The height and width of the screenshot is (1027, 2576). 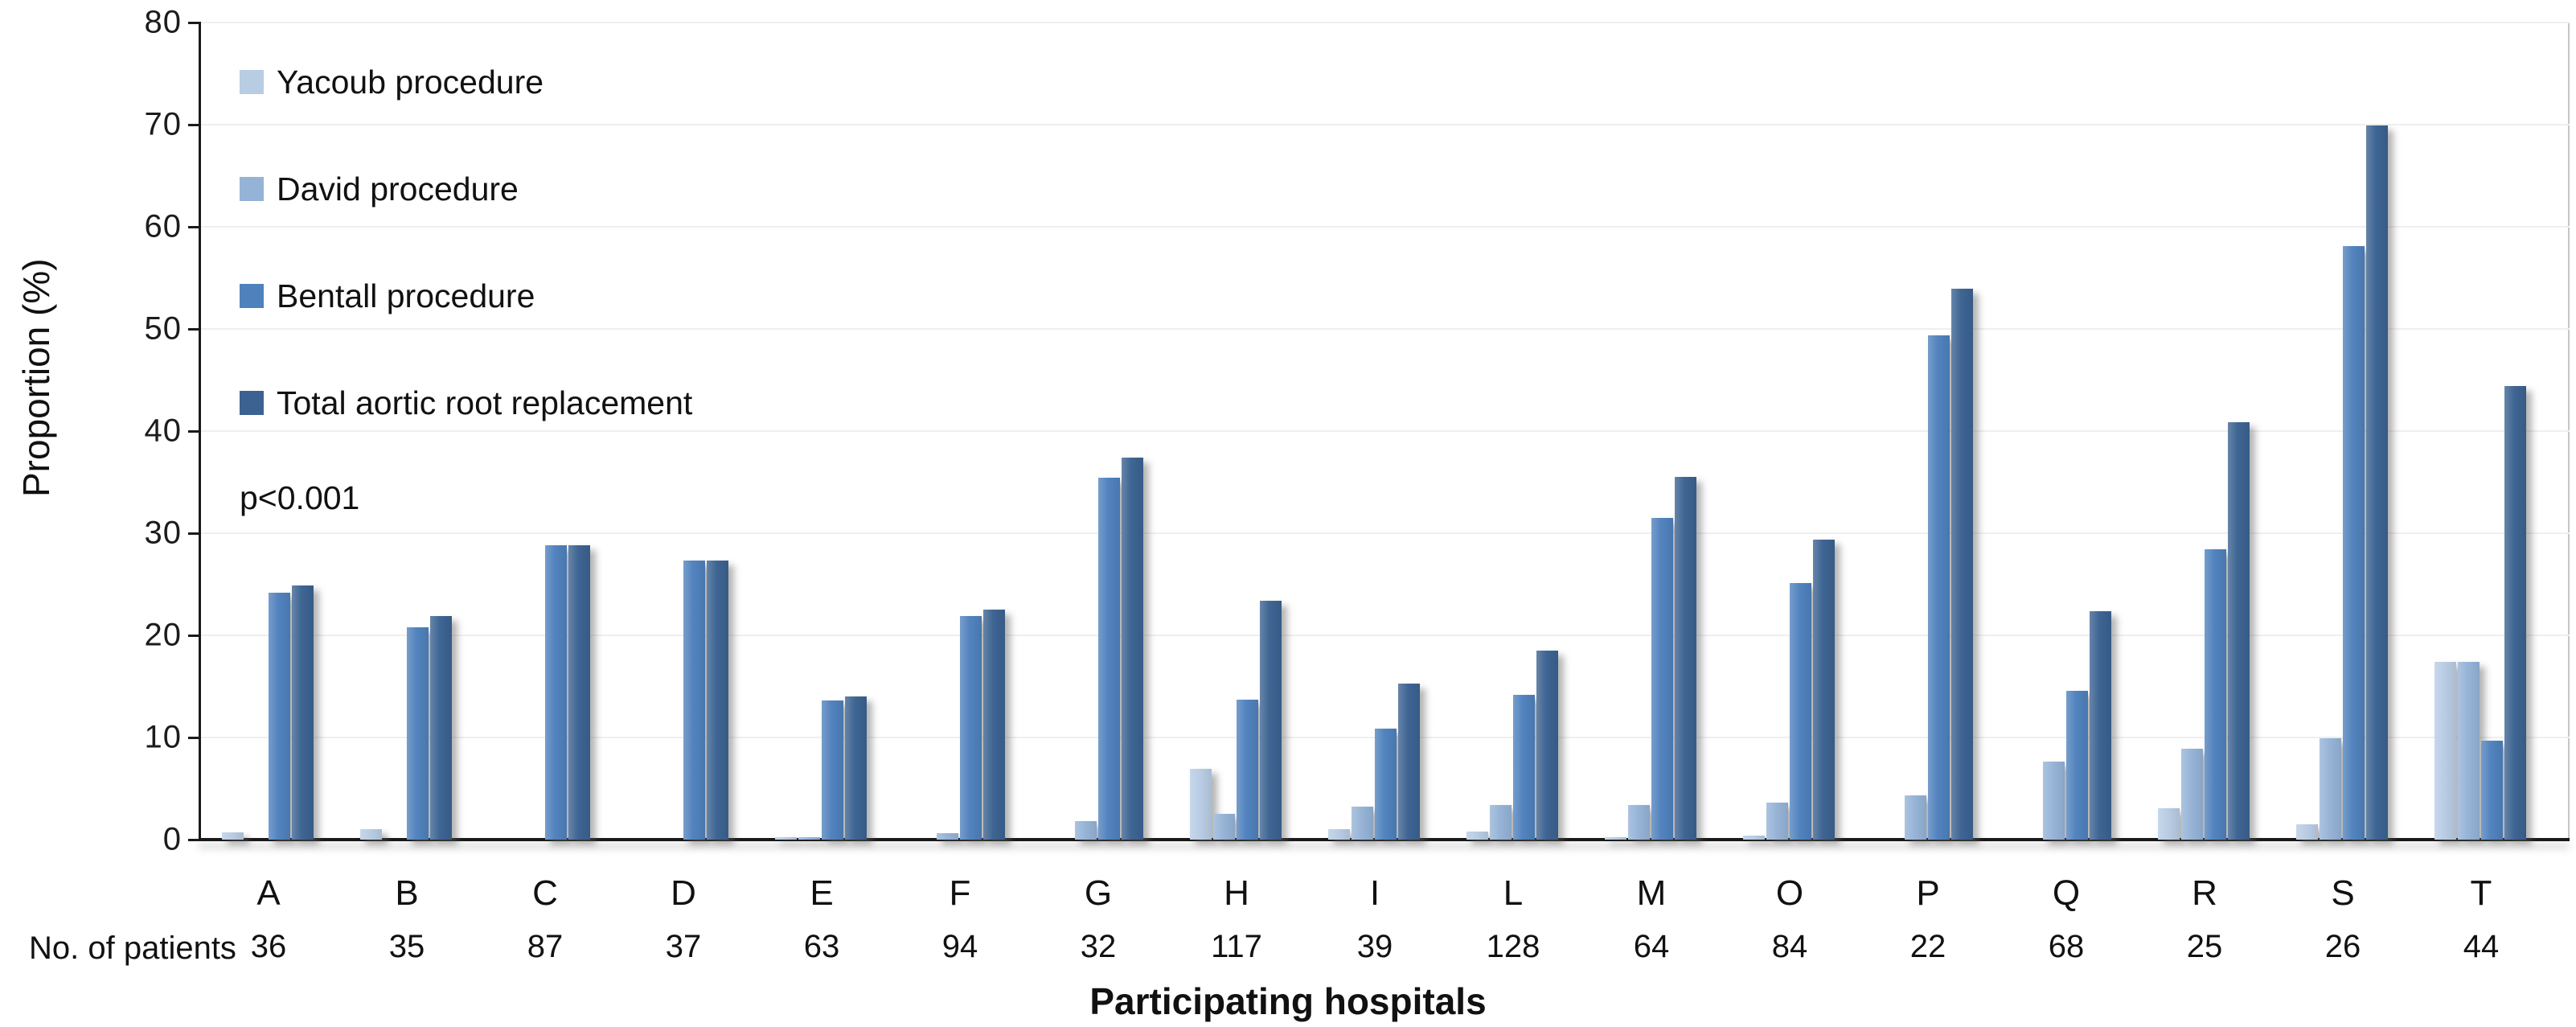 What do you see at coordinates (1662, 678) in the screenshot?
I see `bar-M-series3` at bounding box center [1662, 678].